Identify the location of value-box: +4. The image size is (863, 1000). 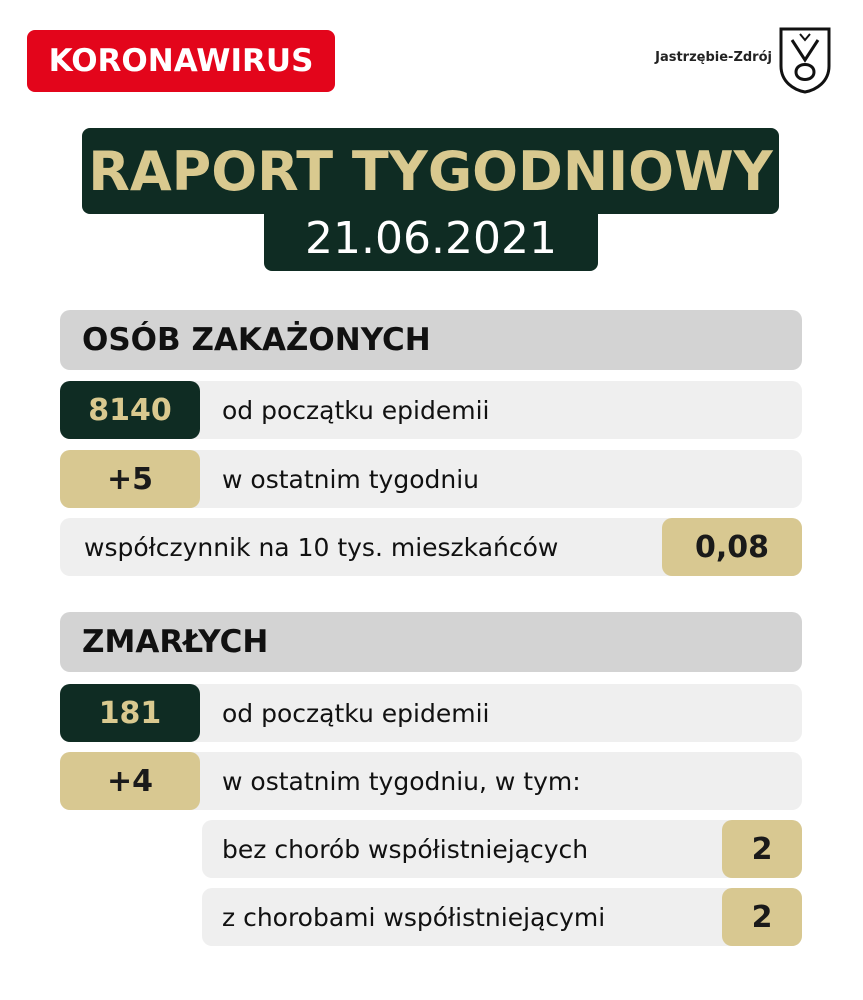
(130, 781).